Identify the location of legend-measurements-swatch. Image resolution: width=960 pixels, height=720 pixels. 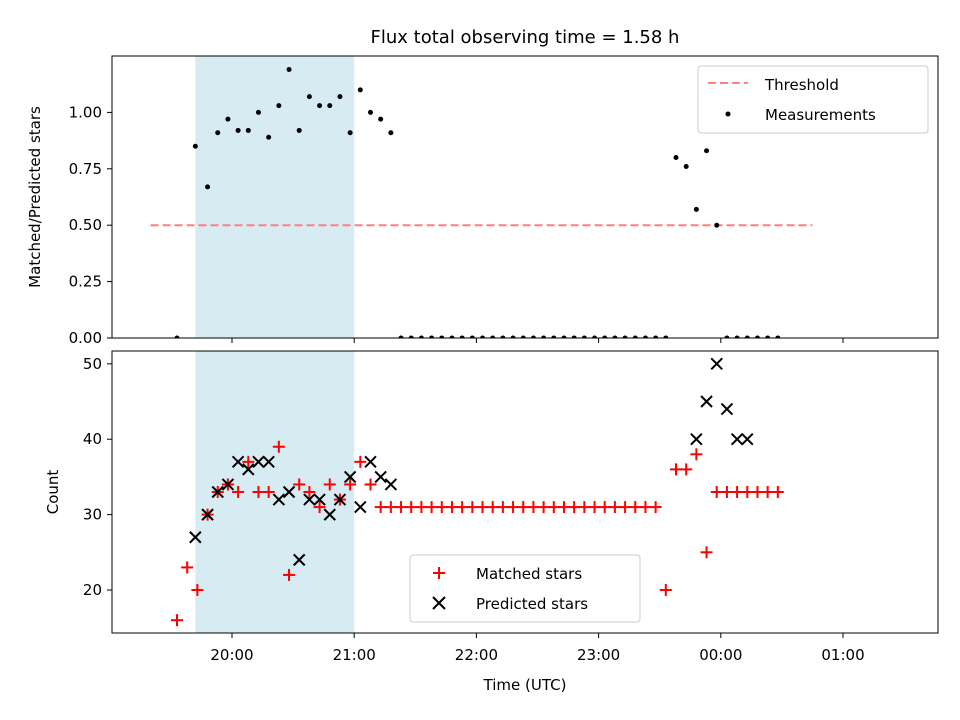
(728, 114).